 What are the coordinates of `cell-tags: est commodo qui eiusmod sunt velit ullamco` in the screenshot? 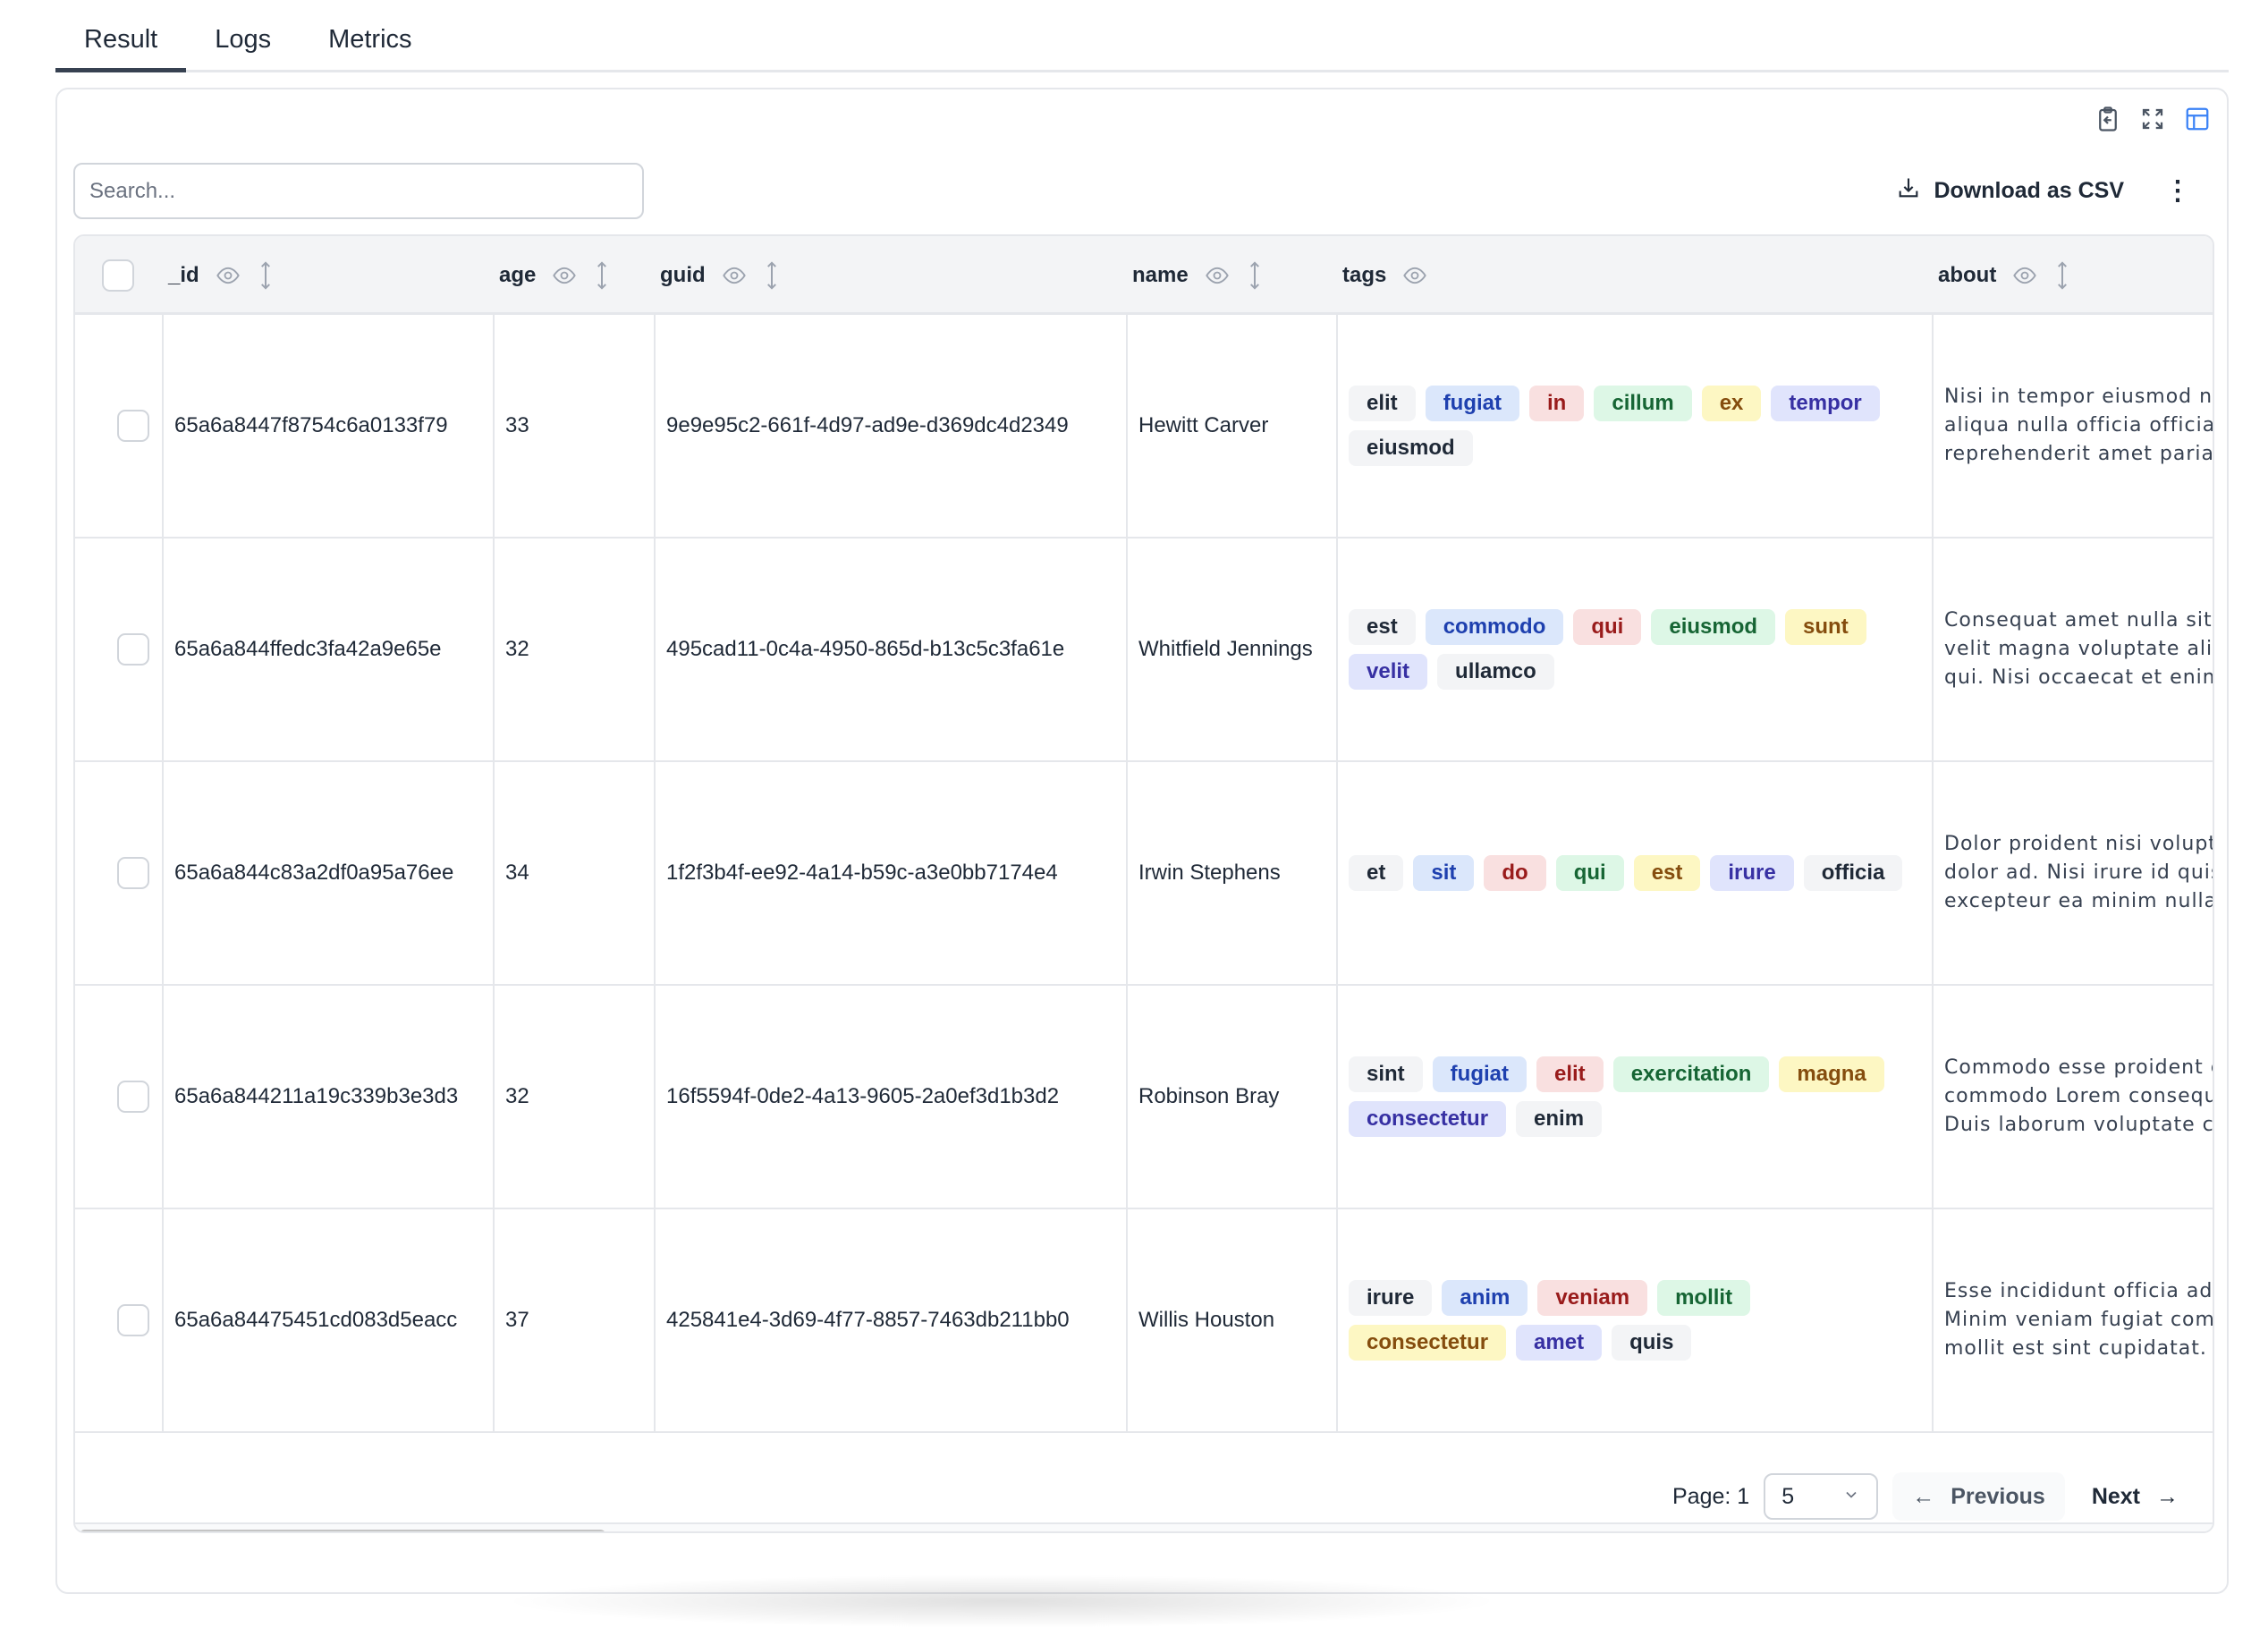 It's located at (1634, 649).